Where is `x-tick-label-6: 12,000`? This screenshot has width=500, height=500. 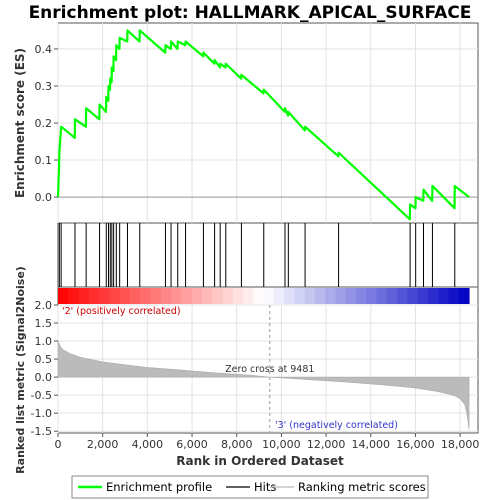 x-tick-label-6: 12,000 is located at coordinates (326, 444).